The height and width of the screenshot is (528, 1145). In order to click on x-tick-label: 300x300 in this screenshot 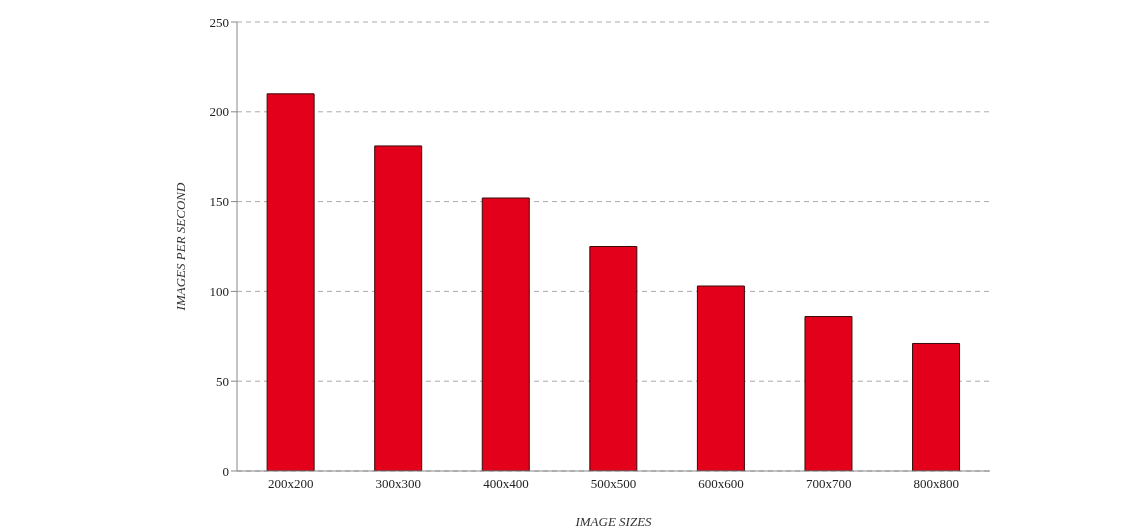, I will do `click(398, 484)`.